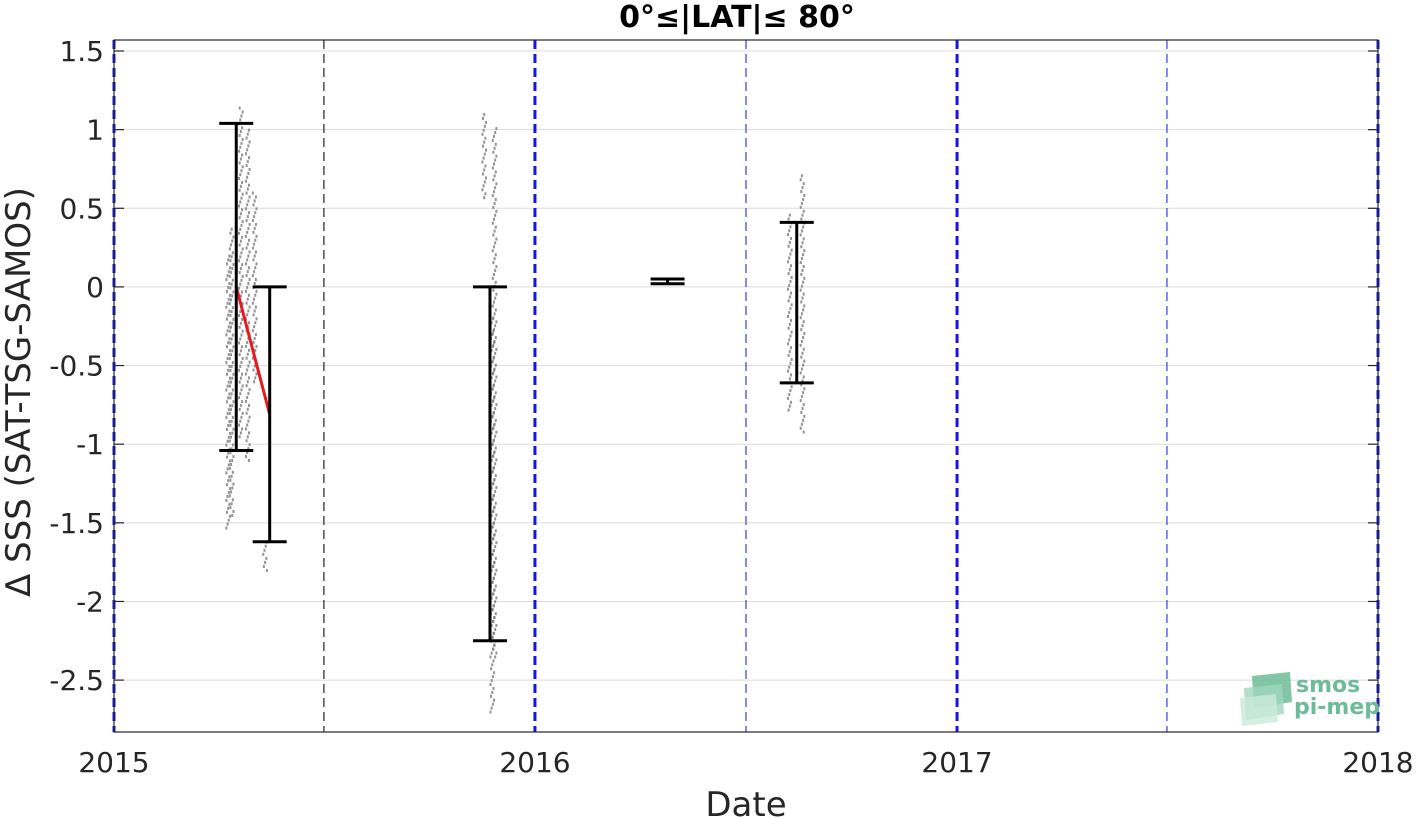 This screenshot has width=1418, height=818. I want to click on y-tick-label: -0.5, so click(76, 366).